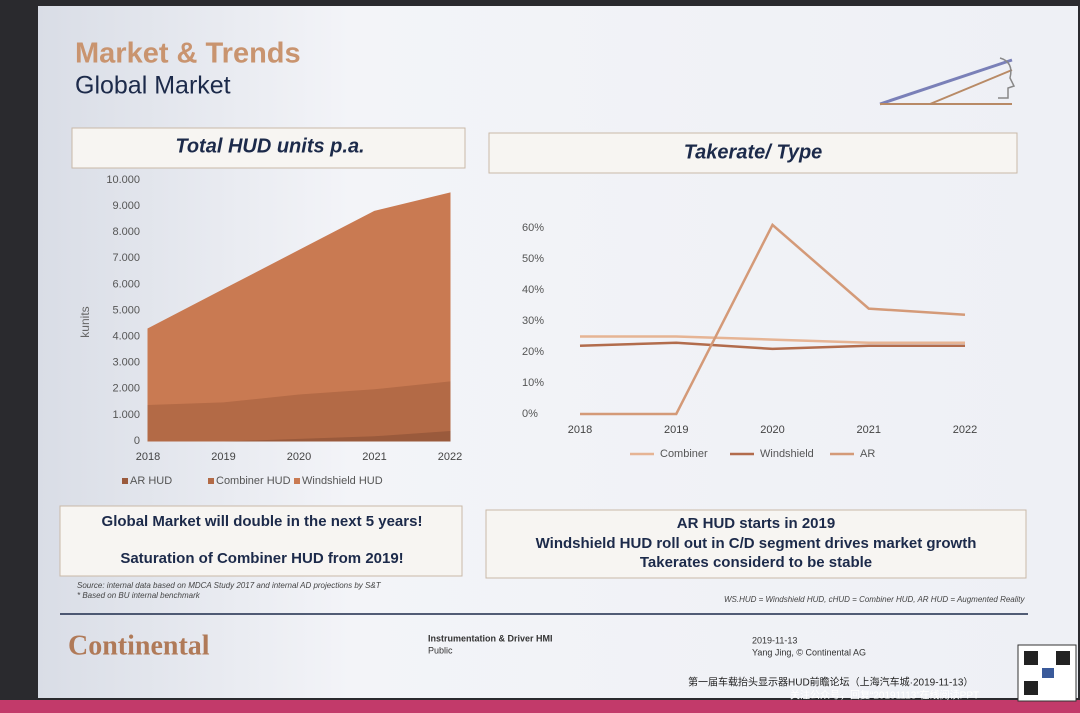 Image resolution: width=1080 pixels, height=713 pixels. I want to click on y-tick-label: 0, so click(137, 441).